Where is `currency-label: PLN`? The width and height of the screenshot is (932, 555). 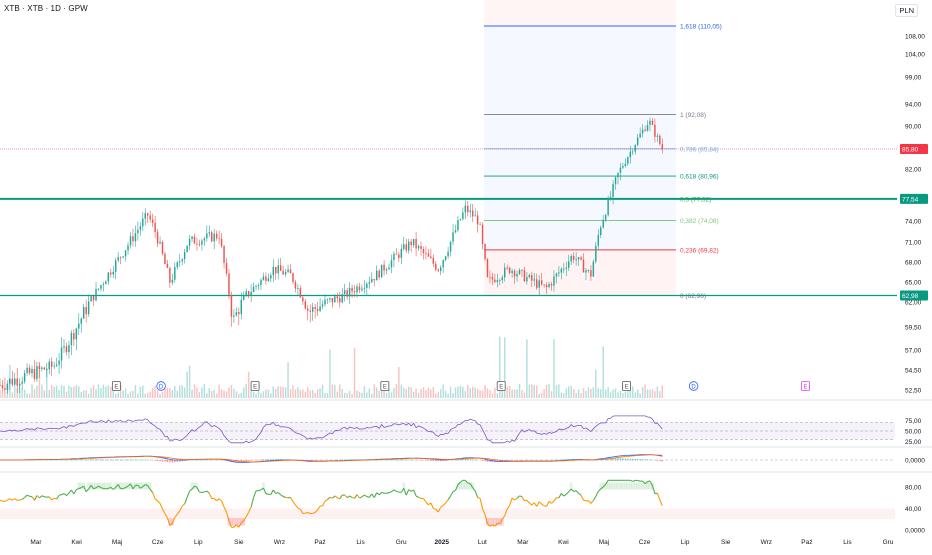 currency-label: PLN is located at coordinates (906, 10).